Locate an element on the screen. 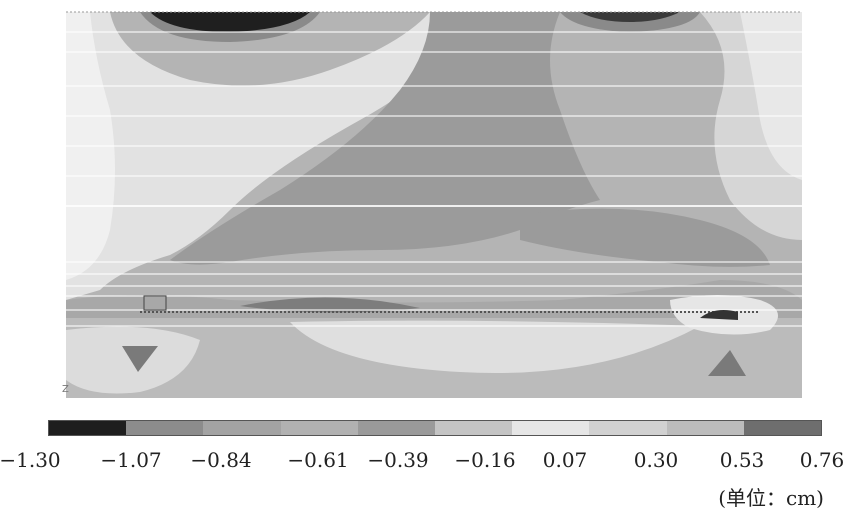 The image size is (858, 512). legend-tick-label: 0.53 is located at coordinates (742, 460).